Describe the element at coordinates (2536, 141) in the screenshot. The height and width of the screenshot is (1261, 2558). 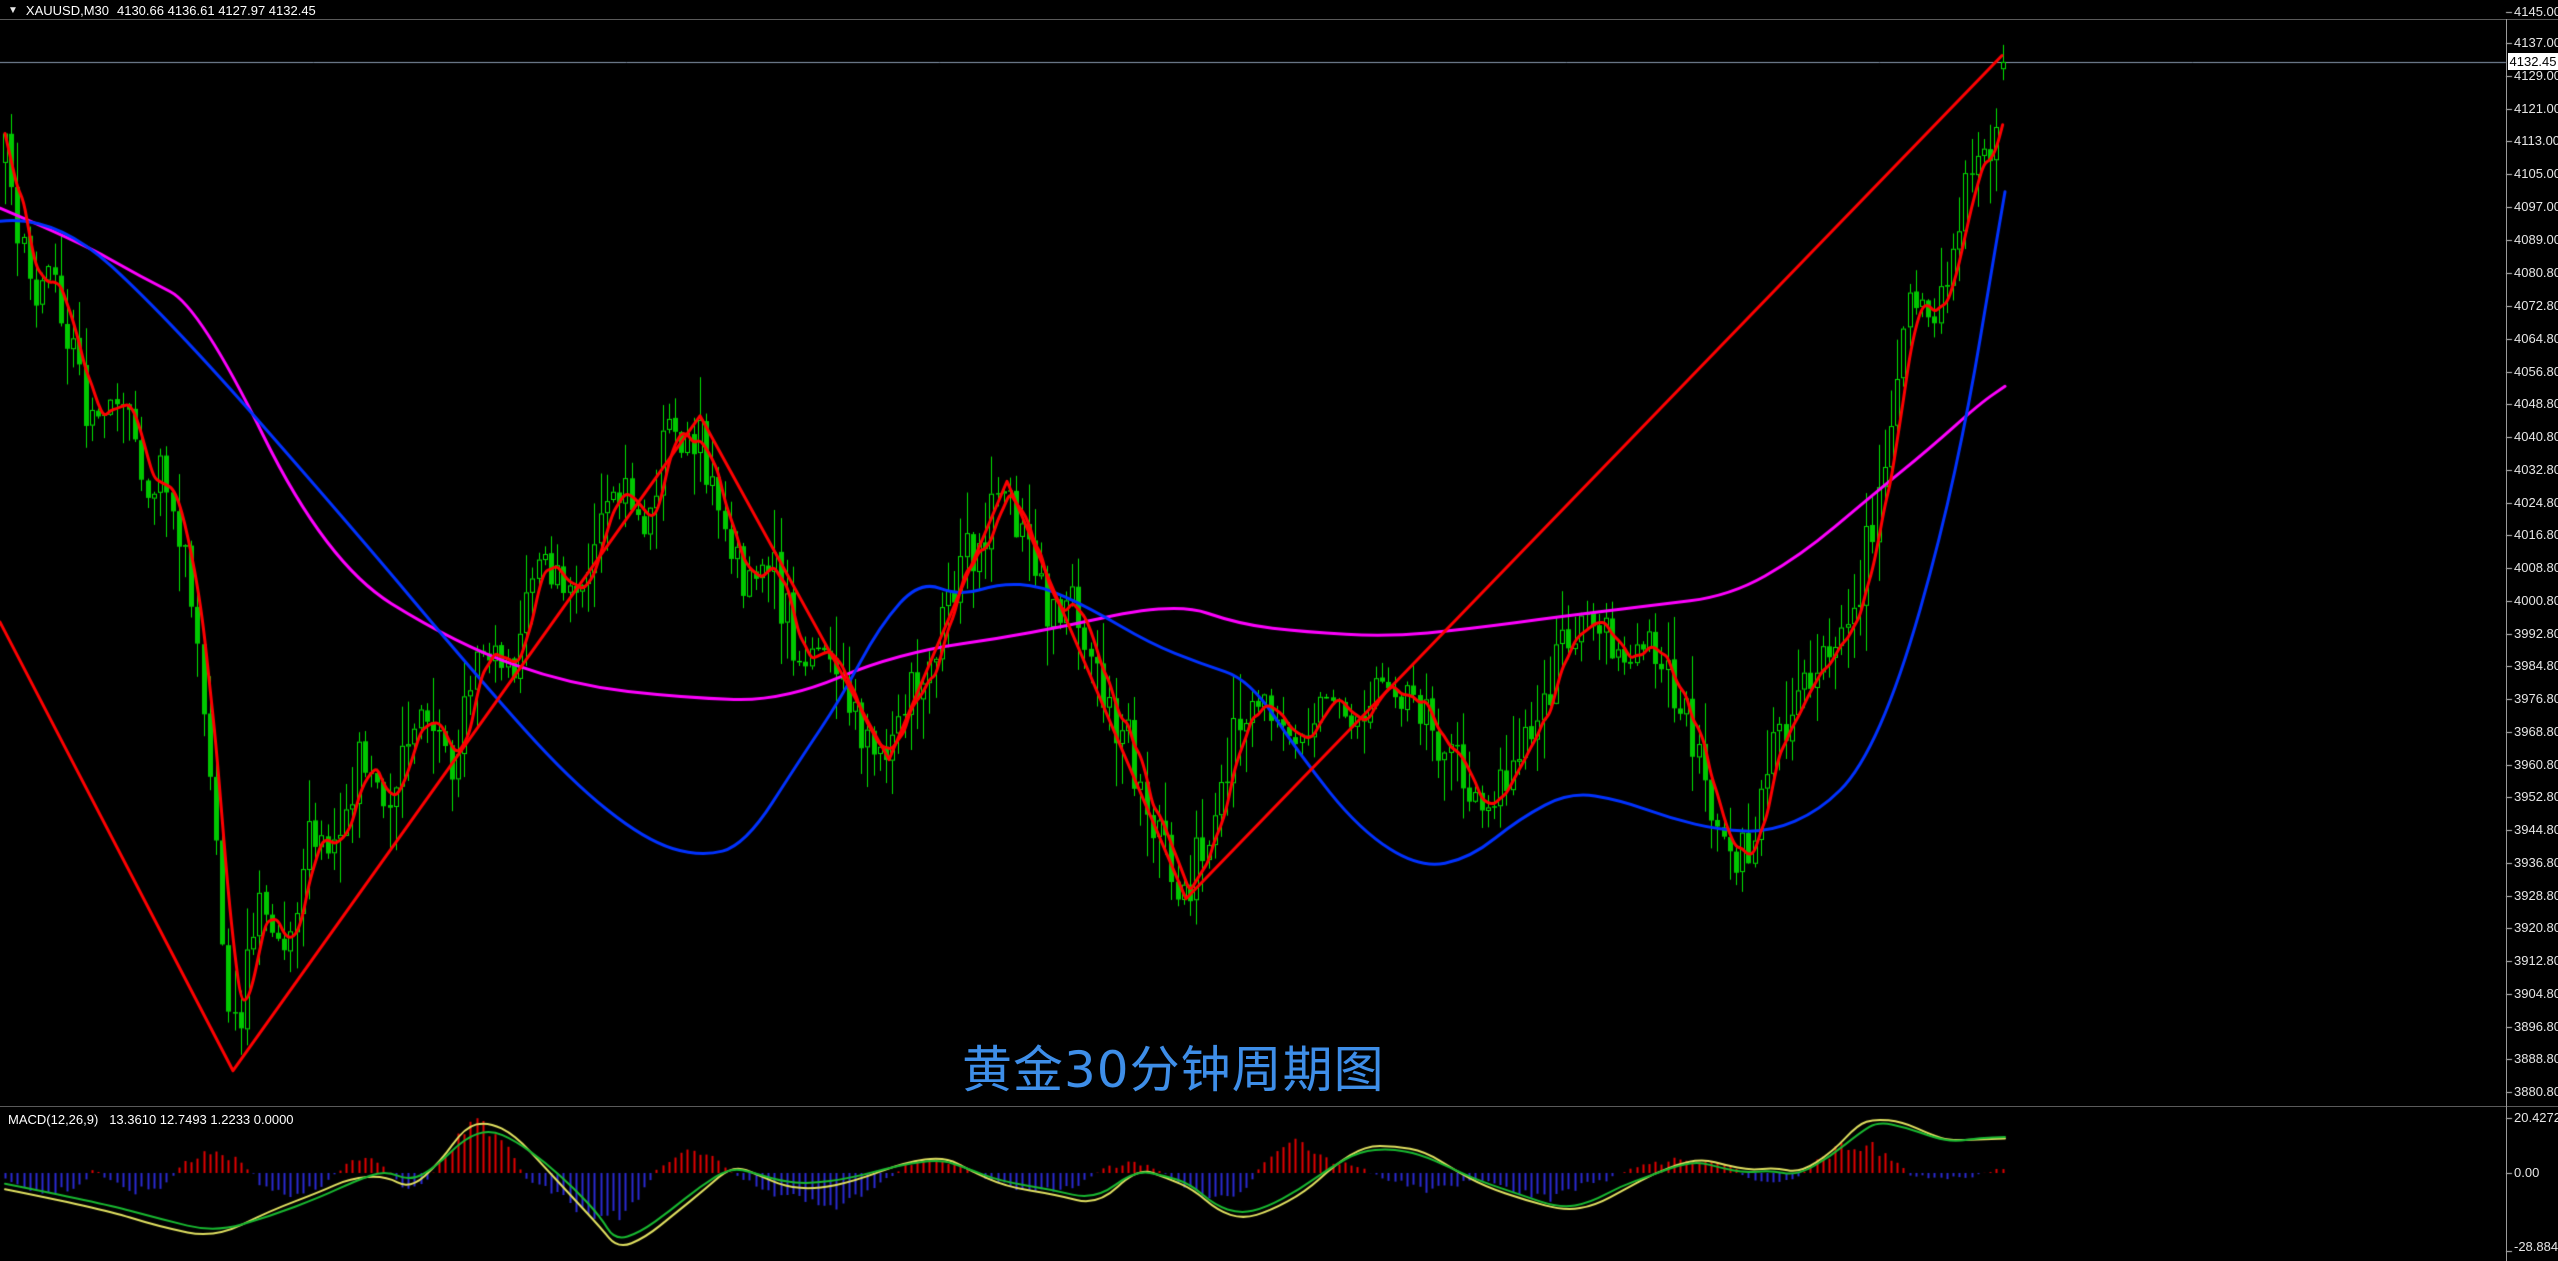
I see `price-axis-label: 4113.00` at that location.